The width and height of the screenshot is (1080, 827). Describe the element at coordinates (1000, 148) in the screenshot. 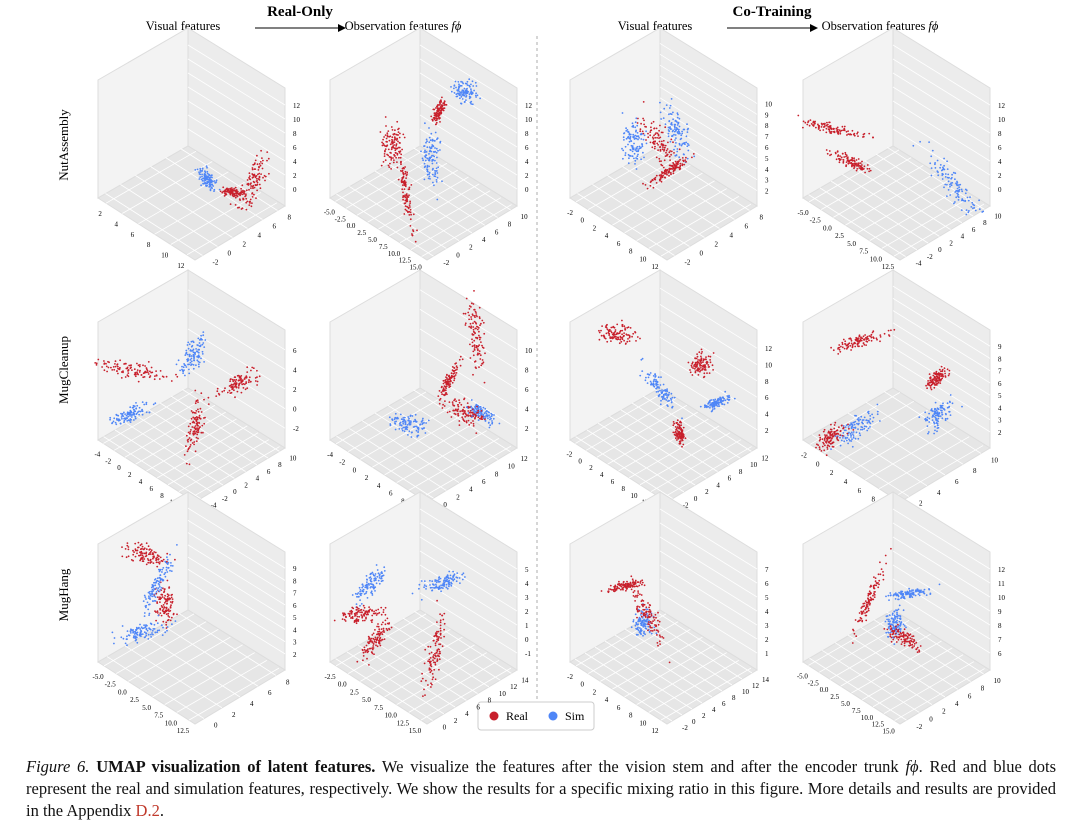

I see `z-tick-label: 6` at that location.